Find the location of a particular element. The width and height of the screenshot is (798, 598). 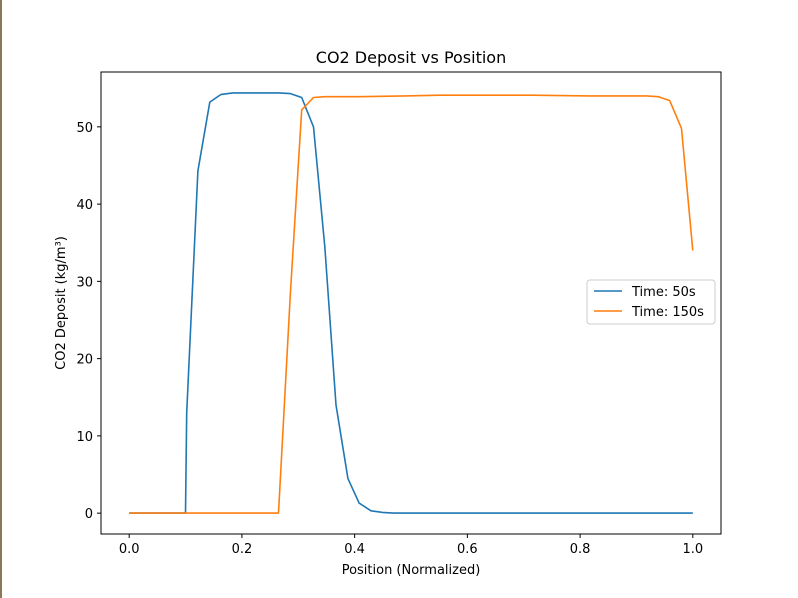

y-tick-label: 0 is located at coordinates (89, 514).